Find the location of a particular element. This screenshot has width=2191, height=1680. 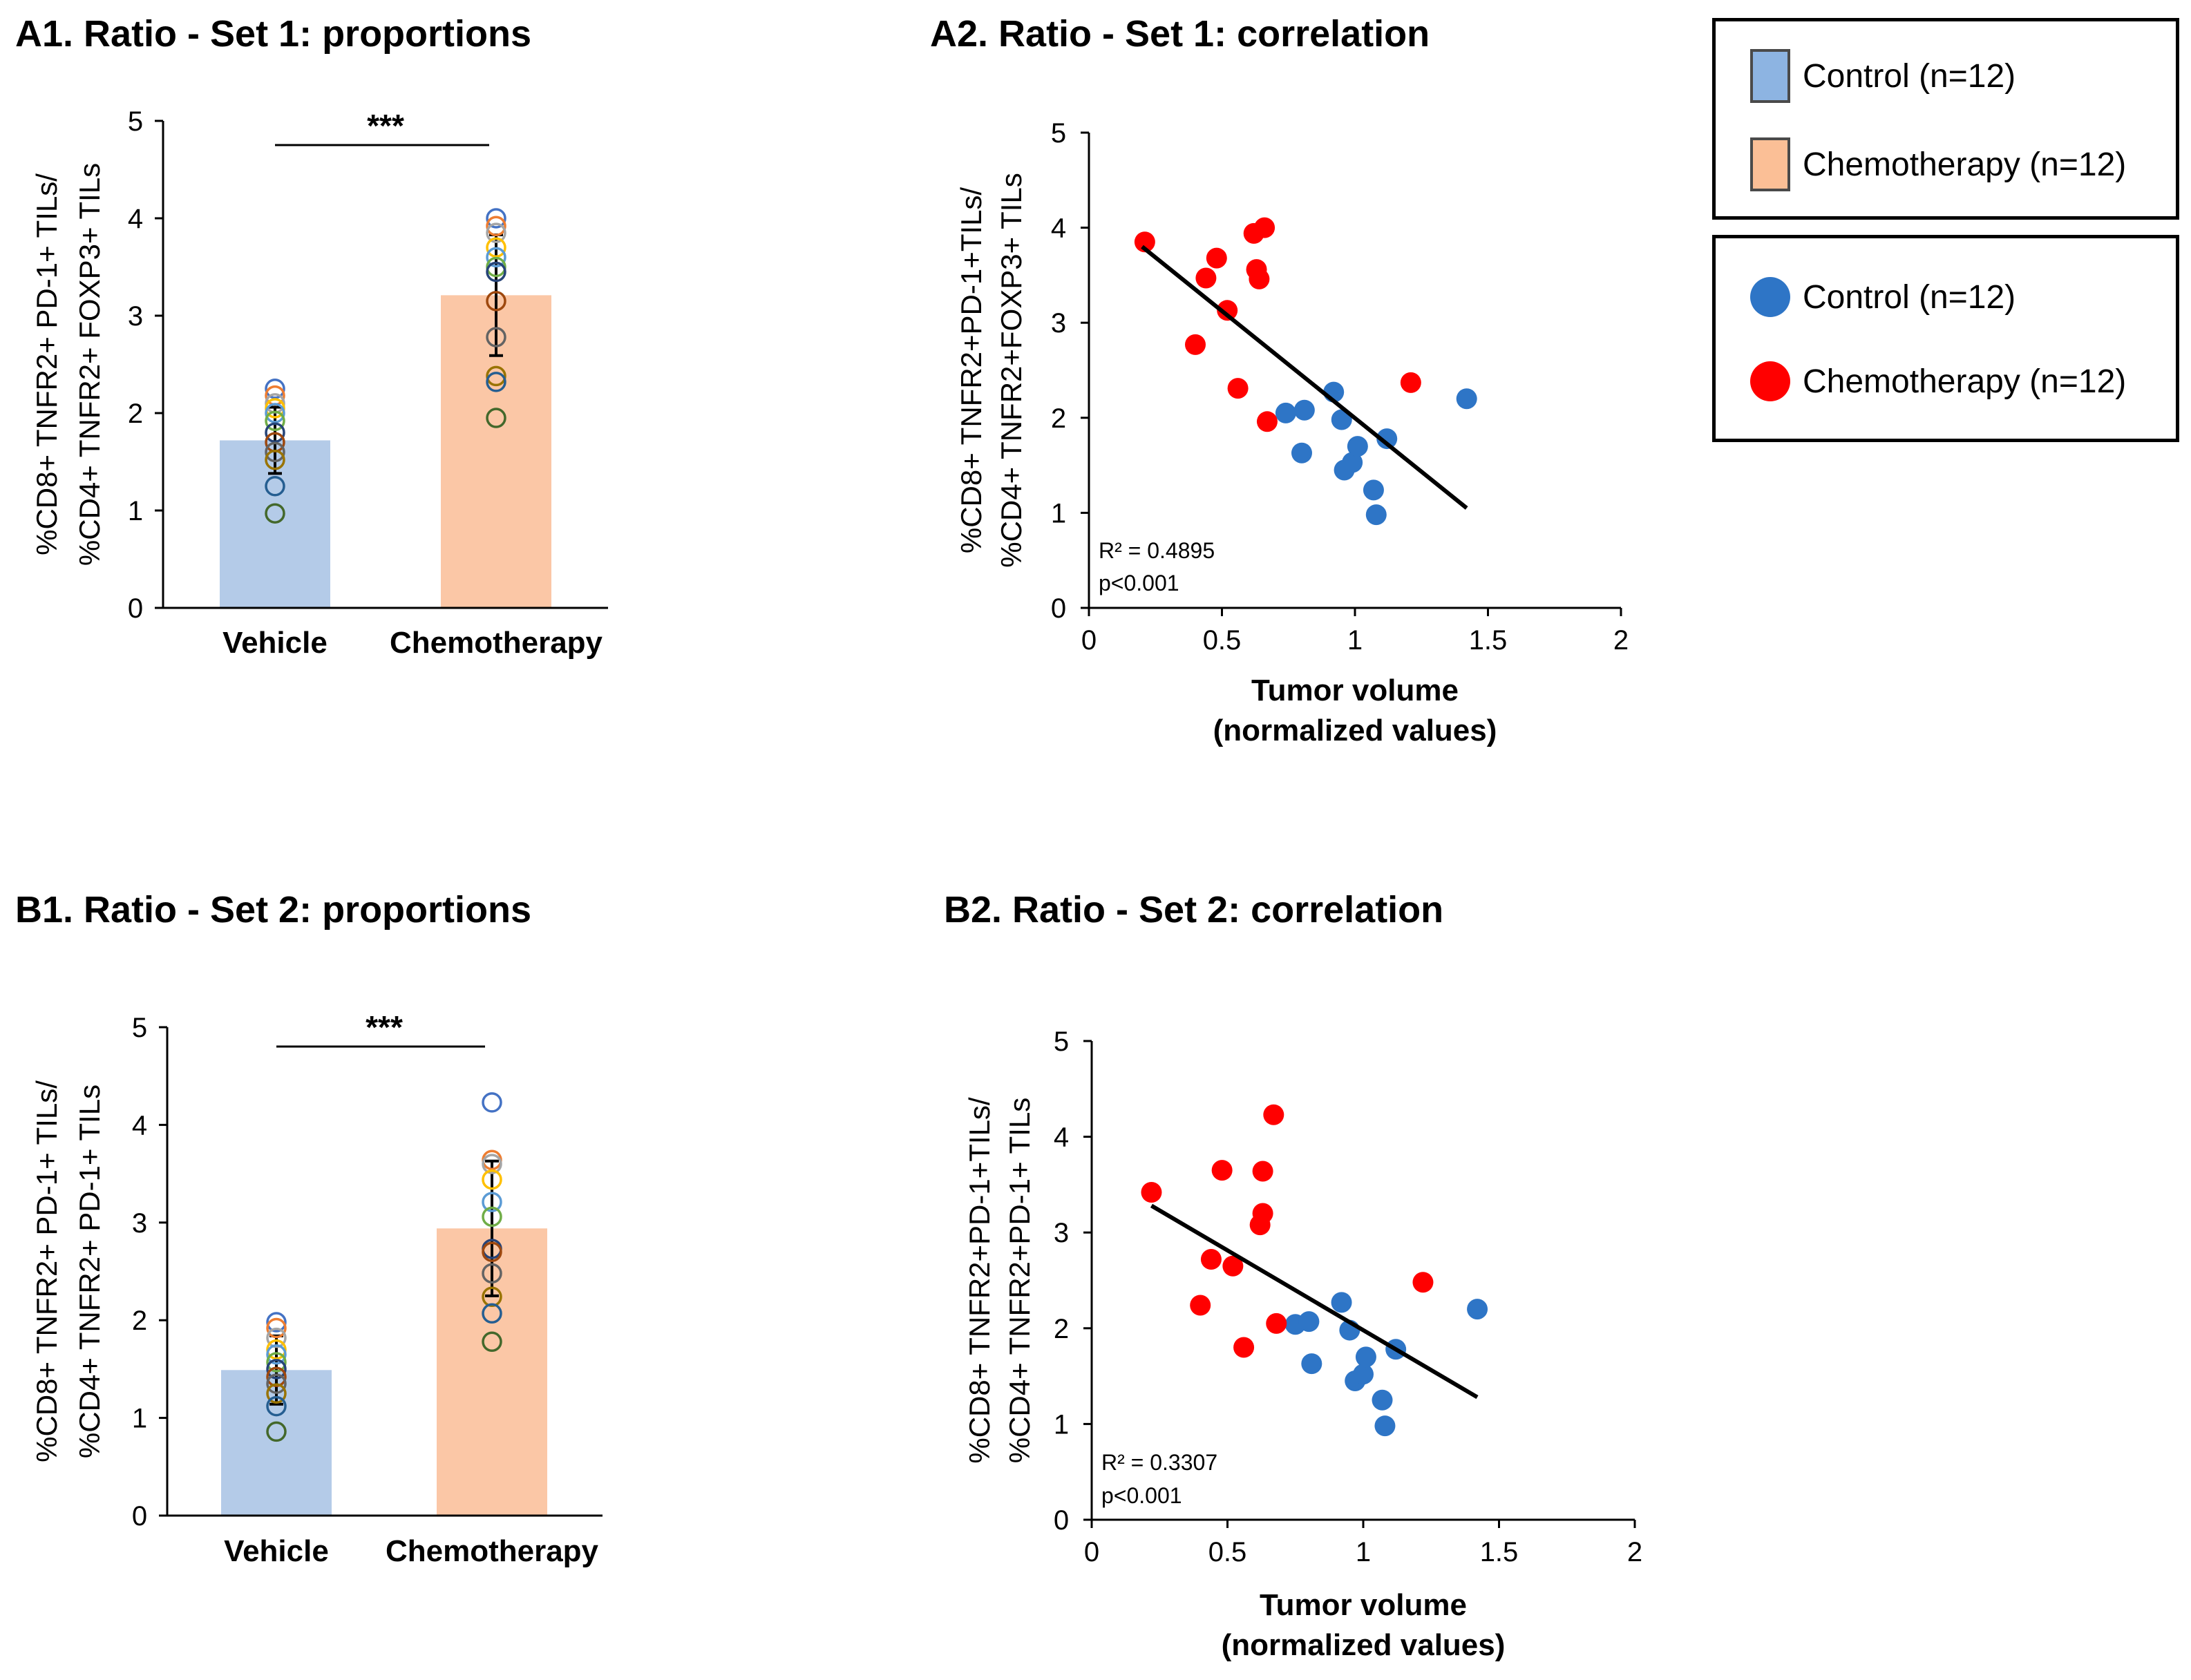

significance-label: *** is located at coordinates (384, 1027).